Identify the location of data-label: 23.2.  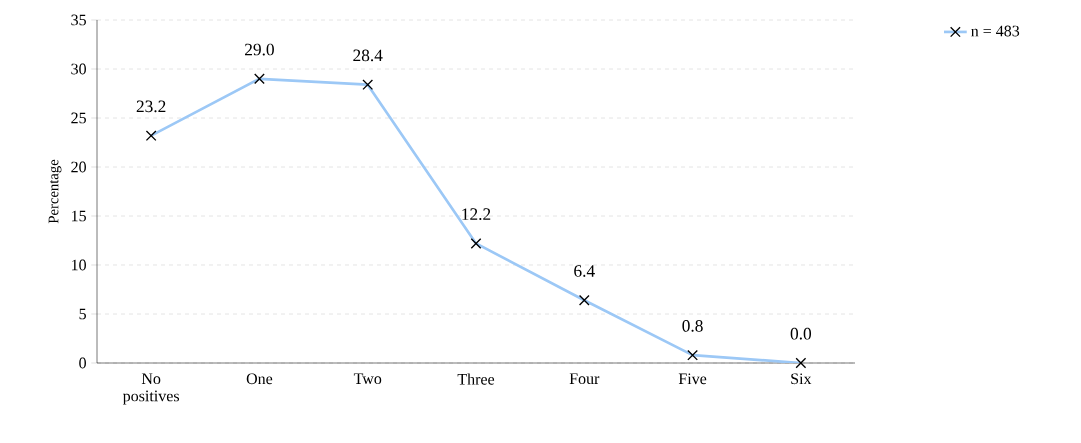
(151, 106).